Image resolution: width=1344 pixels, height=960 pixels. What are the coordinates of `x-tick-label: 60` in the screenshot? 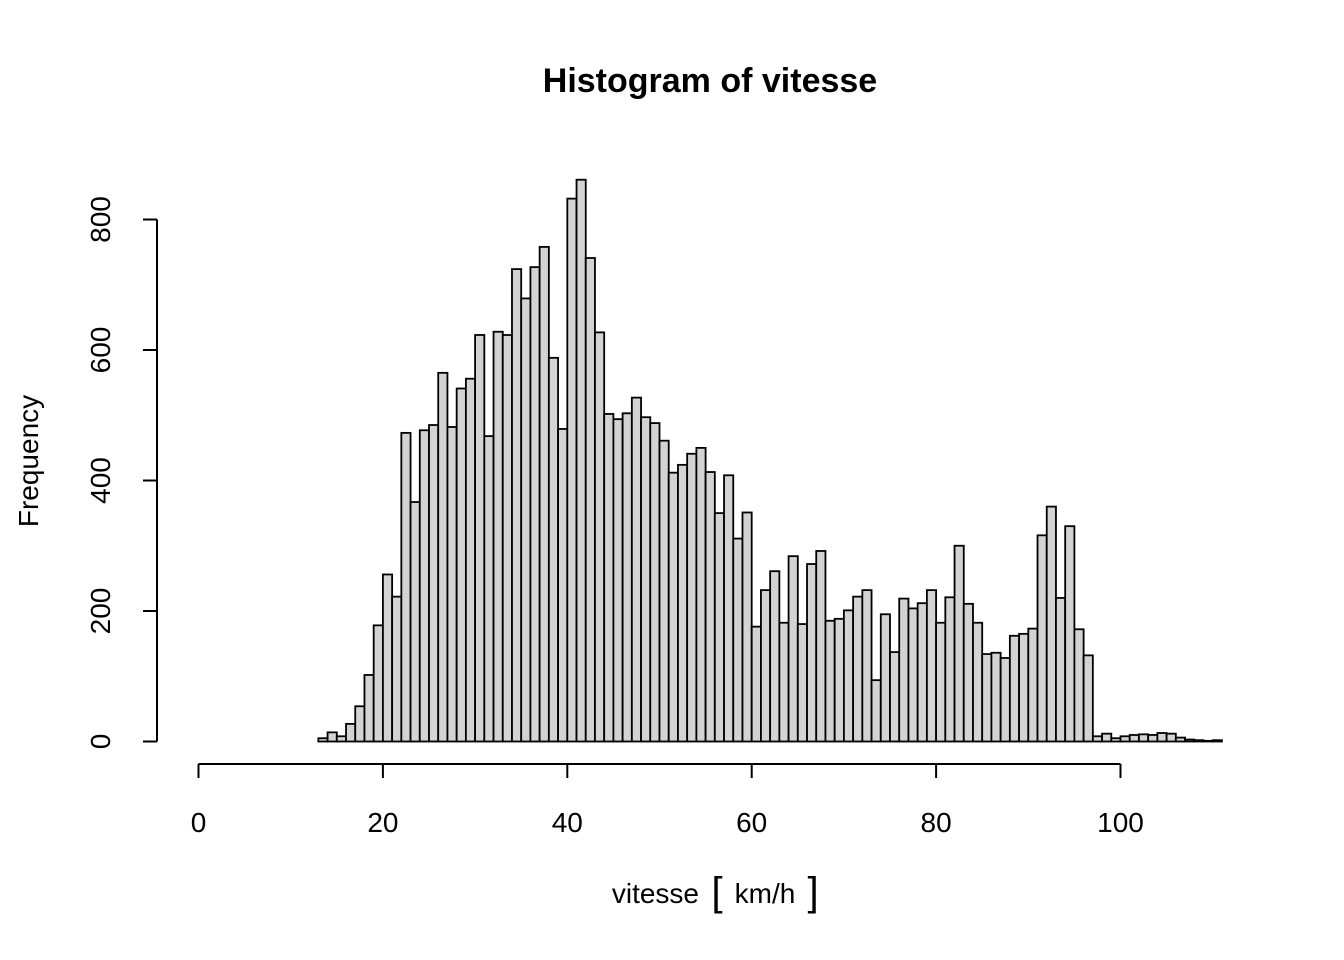 It's located at (751, 822).